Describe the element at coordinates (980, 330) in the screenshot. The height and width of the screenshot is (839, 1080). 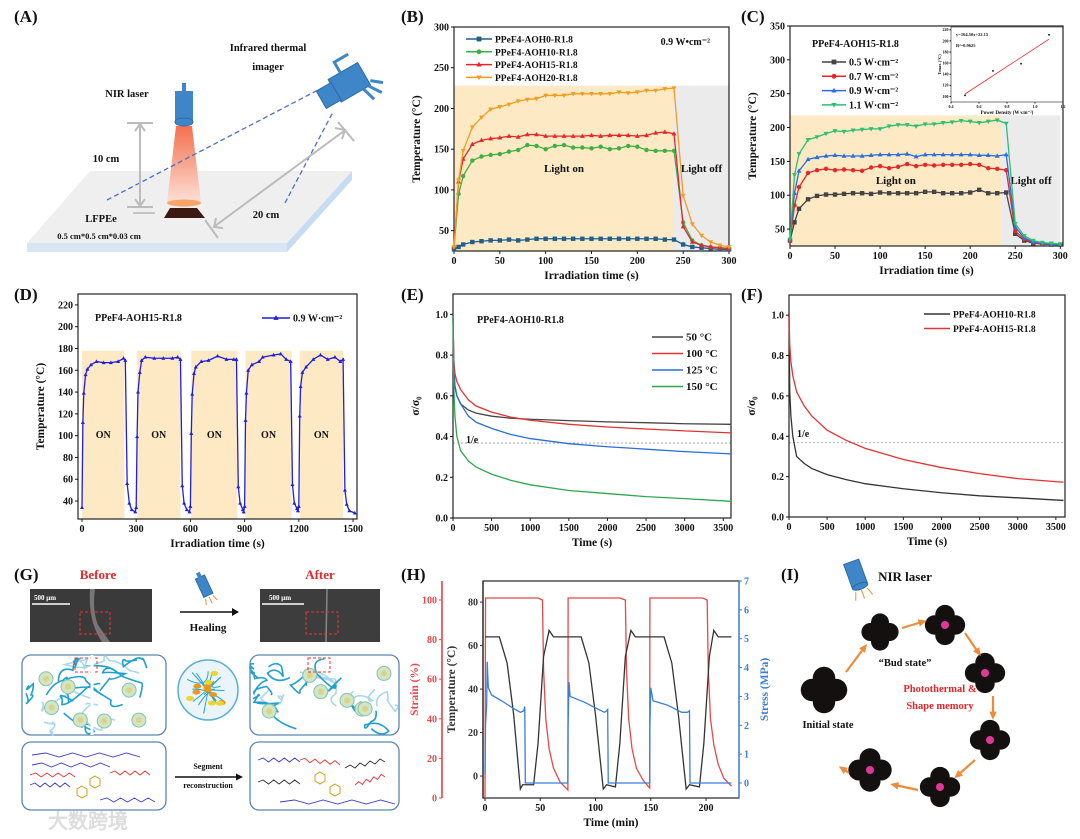
I see `legend-item: PPeF4-AOH15-R1.8` at that location.